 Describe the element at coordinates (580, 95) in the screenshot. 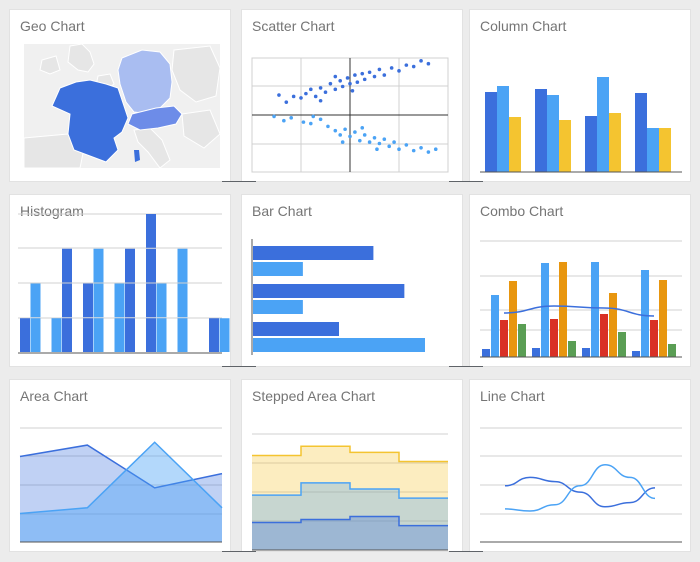

I see `column-chart-card: Column Chart` at that location.